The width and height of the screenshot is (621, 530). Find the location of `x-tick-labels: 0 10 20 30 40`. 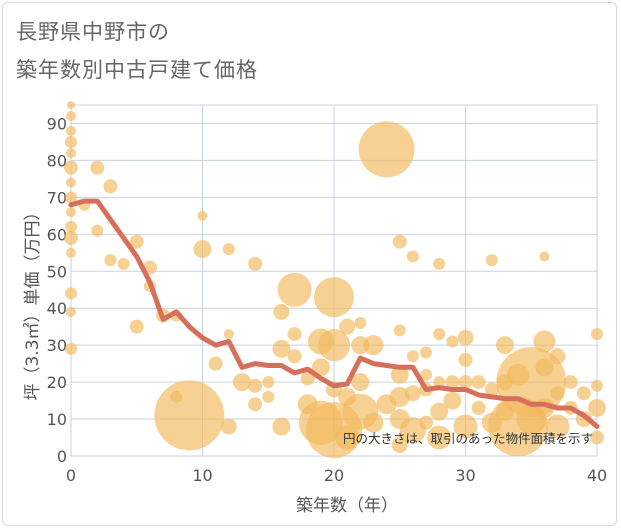

x-tick-labels: 0 10 20 30 40 is located at coordinates (336, 475).